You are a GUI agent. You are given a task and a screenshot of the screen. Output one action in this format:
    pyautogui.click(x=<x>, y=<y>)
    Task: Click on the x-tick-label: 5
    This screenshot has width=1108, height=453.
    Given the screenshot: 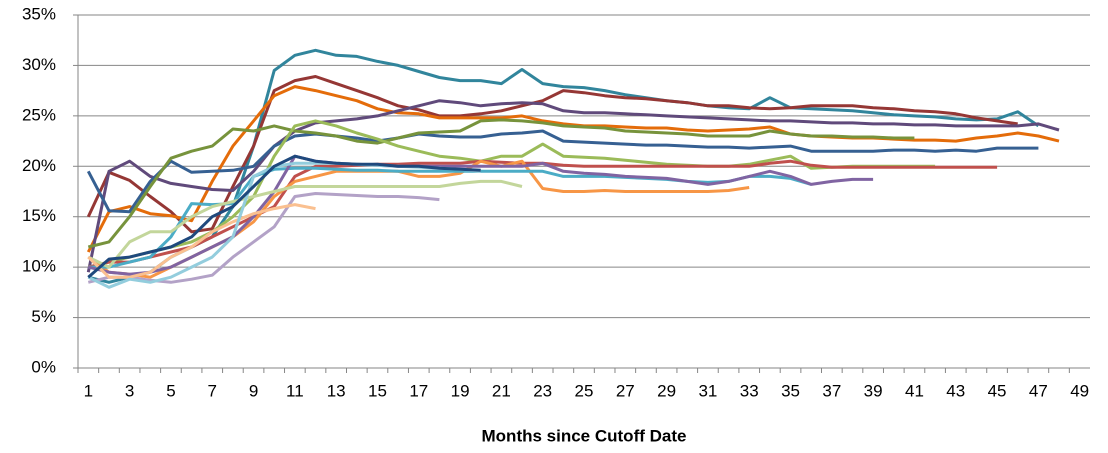 What is the action you would take?
    pyautogui.click(x=170, y=390)
    